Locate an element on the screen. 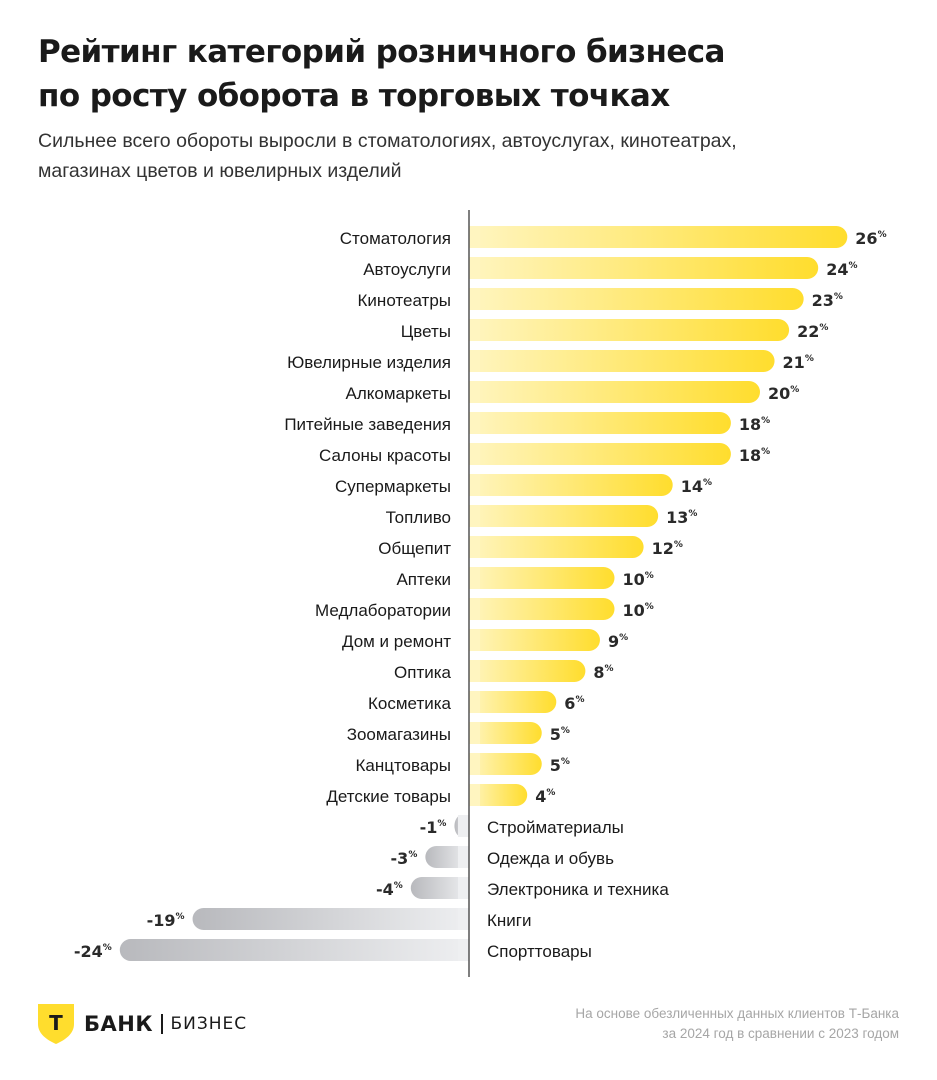 Image resolution: width=937 pixels, height=1080 pixels. category-label-19: Стройматериалы is located at coordinates (555, 827).